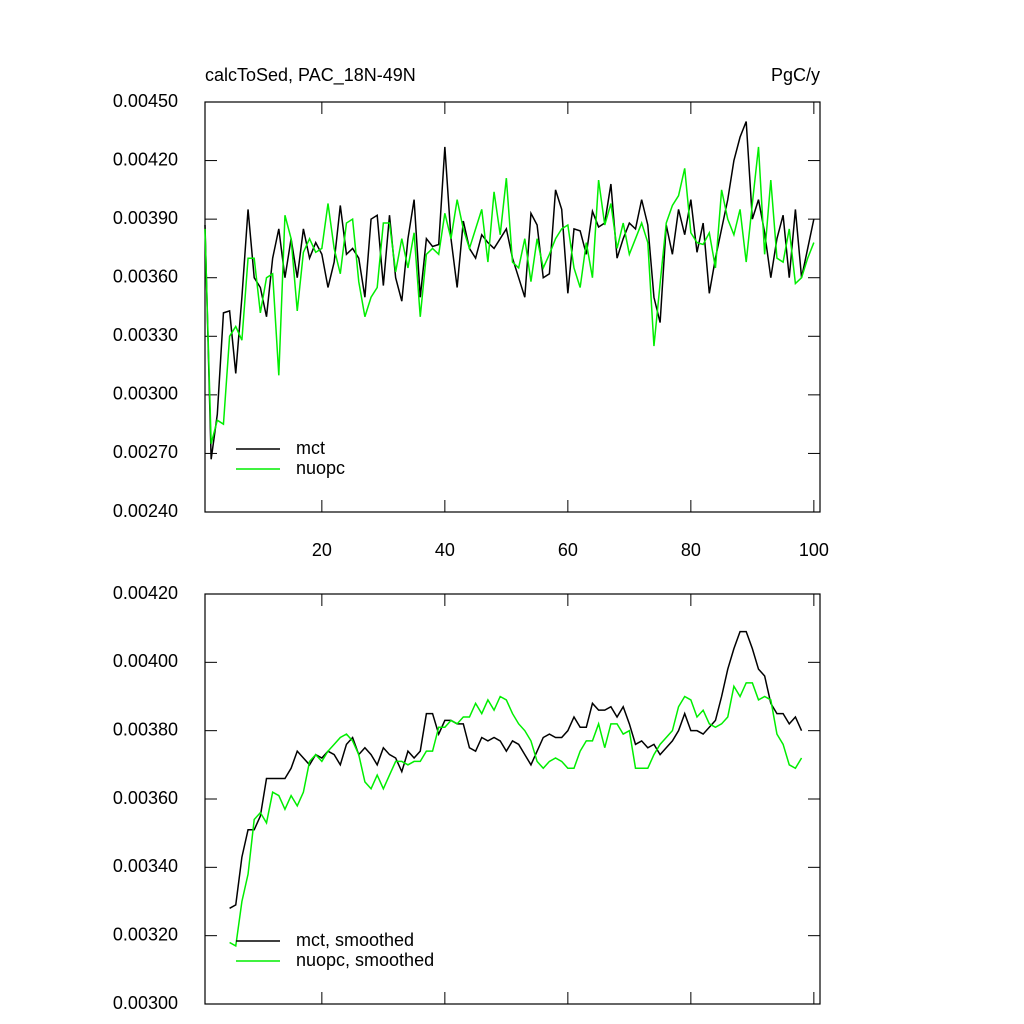 The image size is (1024, 1024). I want to click on x-tick-label: 100, so click(814, 550).